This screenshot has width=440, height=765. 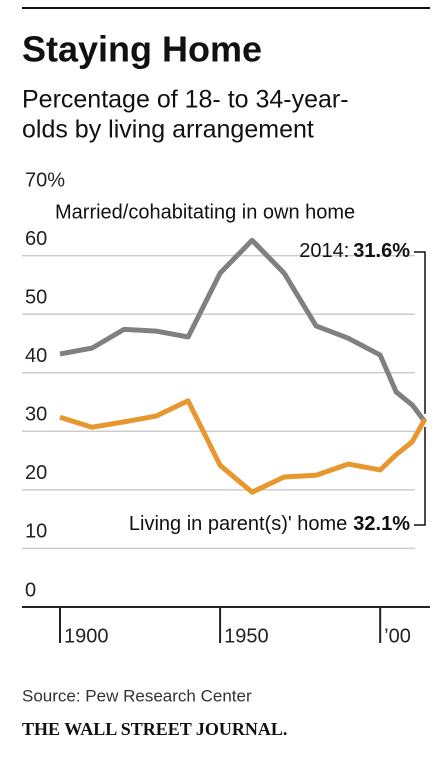 I want to click on x-tick-label: 1900, so click(x=86, y=636).